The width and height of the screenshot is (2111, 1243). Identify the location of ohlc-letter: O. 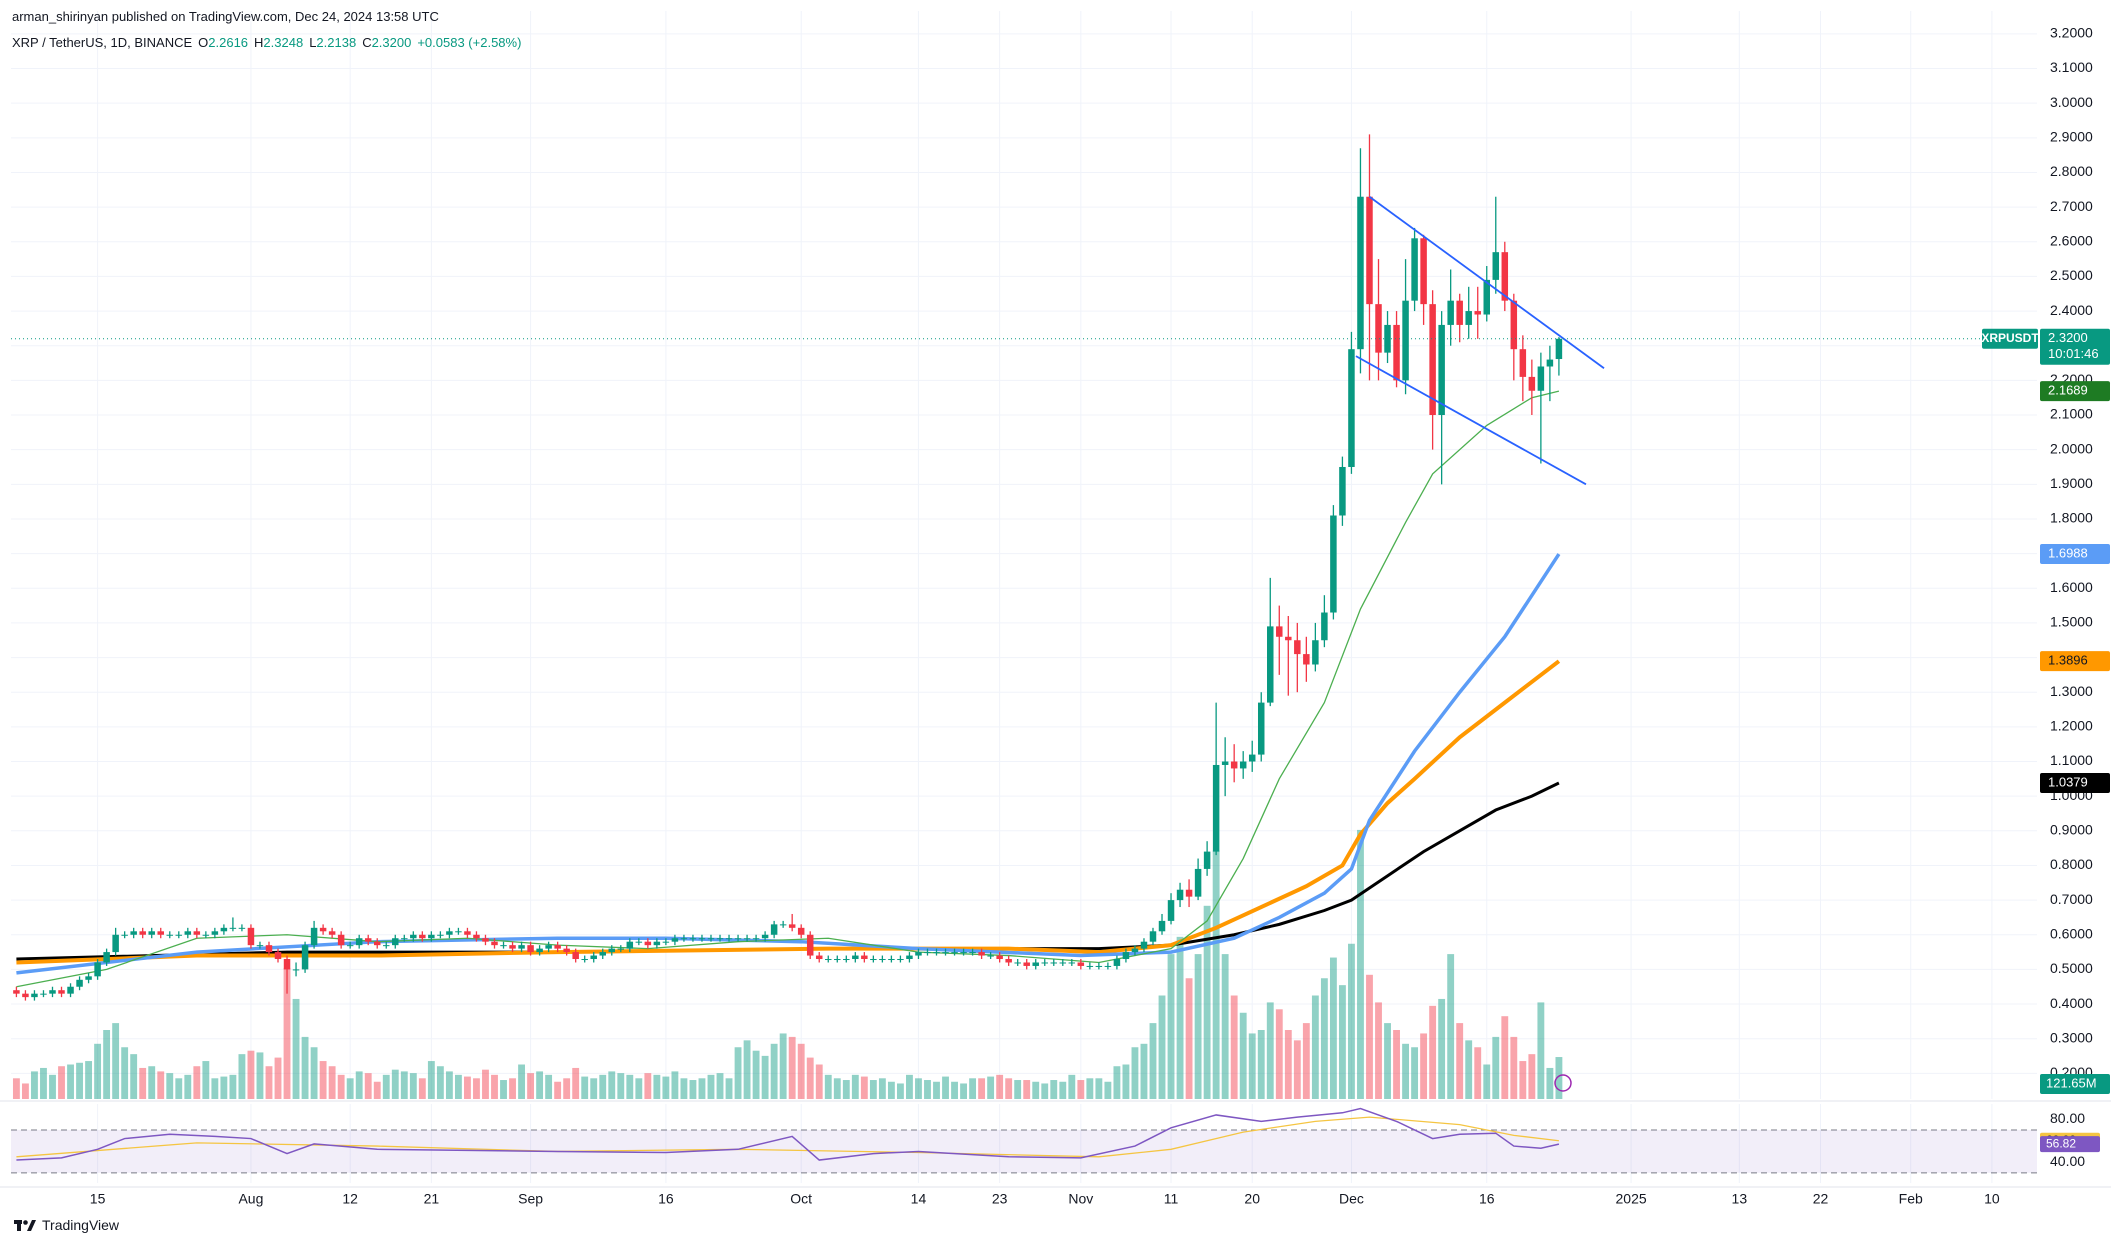
(203, 42).